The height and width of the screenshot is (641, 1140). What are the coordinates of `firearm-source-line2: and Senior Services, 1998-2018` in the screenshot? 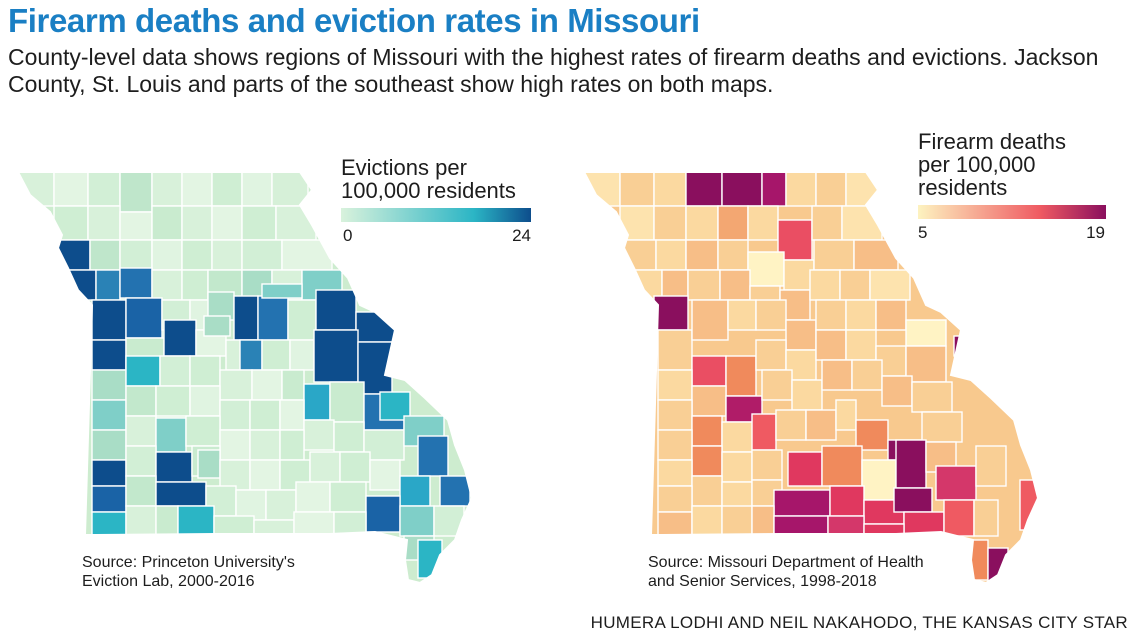 It's located at (762, 581).